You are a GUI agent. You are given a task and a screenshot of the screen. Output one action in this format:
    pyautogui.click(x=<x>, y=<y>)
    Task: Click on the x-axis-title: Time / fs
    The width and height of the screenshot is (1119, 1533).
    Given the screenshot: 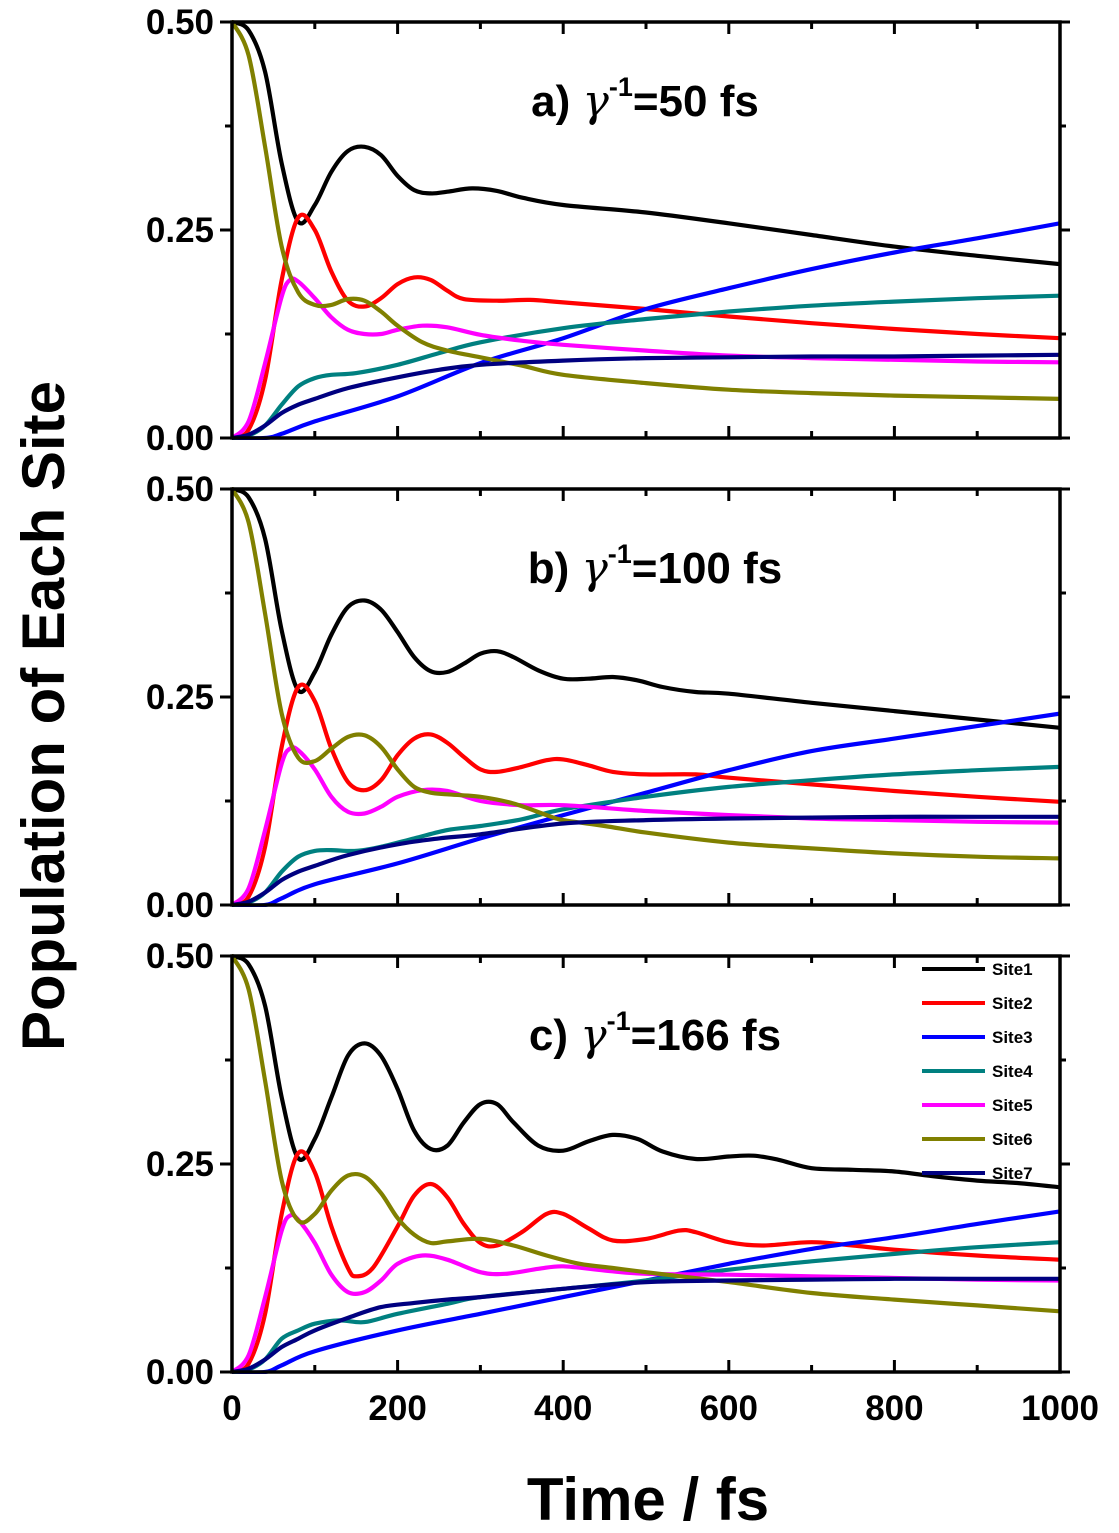 What is the action you would take?
    pyautogui.click(x=648, y=1499)
    